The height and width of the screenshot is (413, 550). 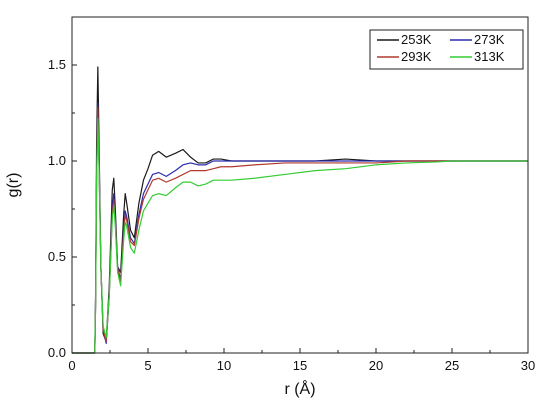 I want to click on legend-label-293K: 293K, so click(x=416, y=56).